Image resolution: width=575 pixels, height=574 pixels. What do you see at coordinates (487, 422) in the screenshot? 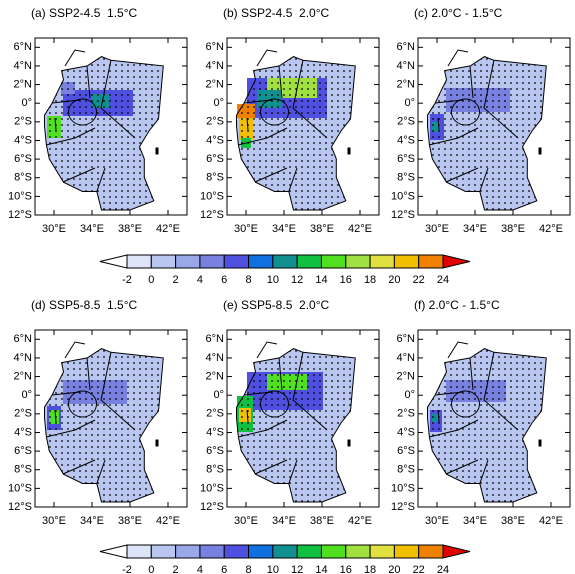
I see `map-f` at bounding box center [487, 422].